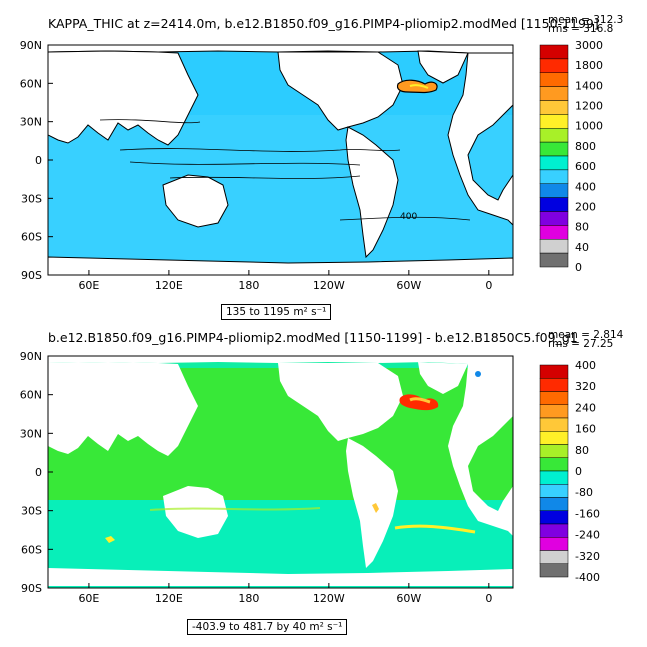 This screenshot has width=647, height=647. What do you see at coordinates (488, 598) in the screenshot?
I see `panel2-lon-label: 0` at bounding box center [488, 598].